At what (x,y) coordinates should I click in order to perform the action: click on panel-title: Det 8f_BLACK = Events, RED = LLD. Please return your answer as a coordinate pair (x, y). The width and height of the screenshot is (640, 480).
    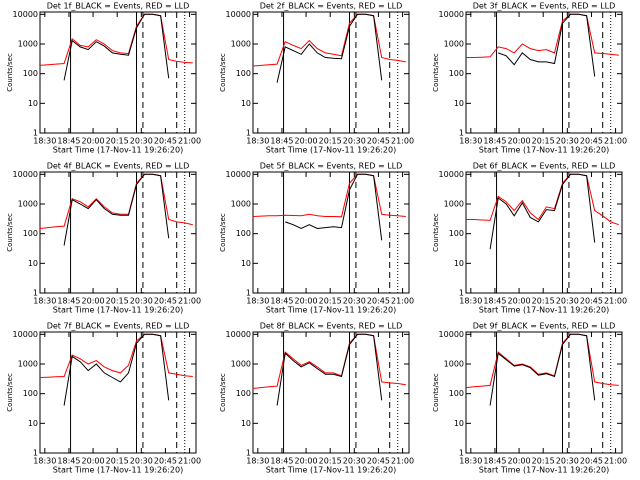
    Looking at the image, I should click on (331, 326).